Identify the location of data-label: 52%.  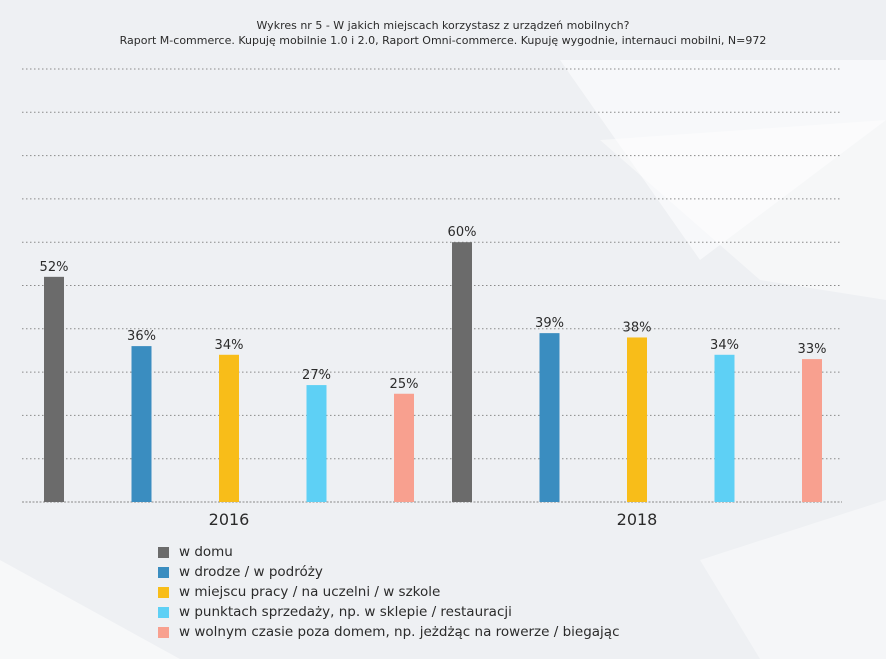
(54, 267).